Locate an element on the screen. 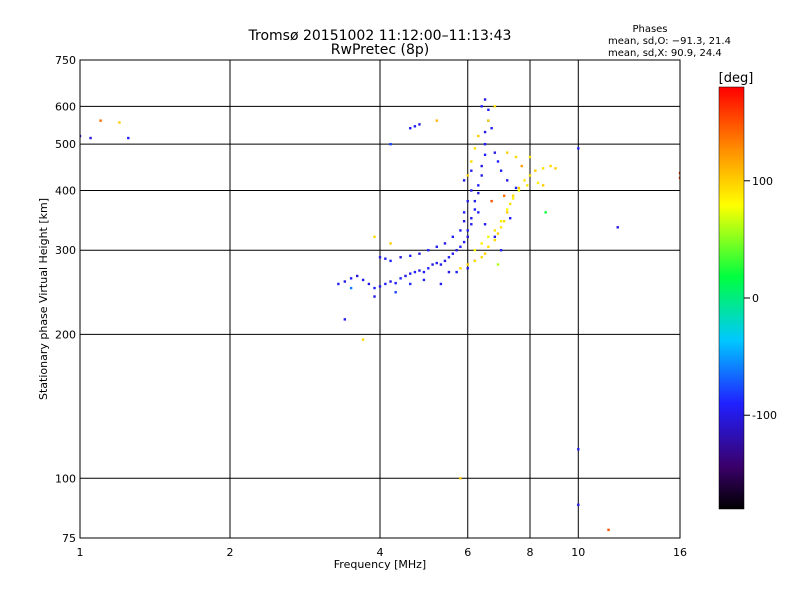  colorbar-scale is located at coordinates (731, 298).